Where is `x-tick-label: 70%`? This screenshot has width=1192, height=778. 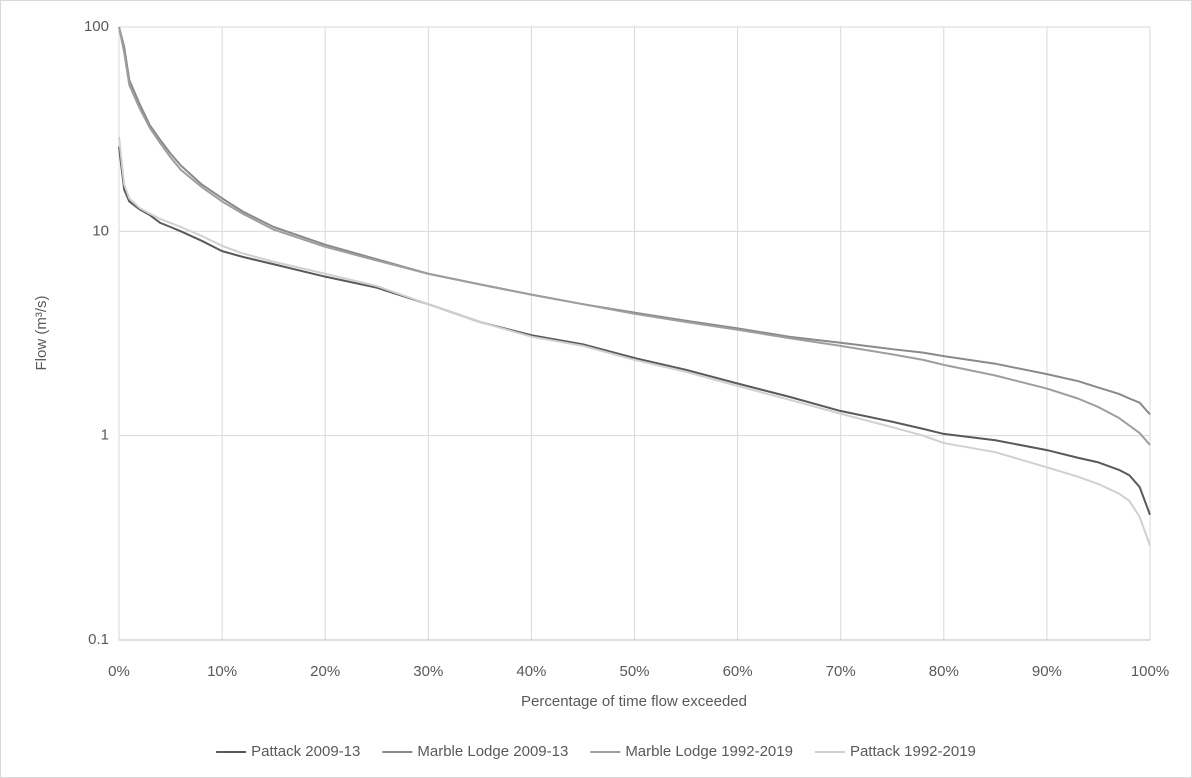
x-tick-label: 70% is located at coordinates (841, 671).